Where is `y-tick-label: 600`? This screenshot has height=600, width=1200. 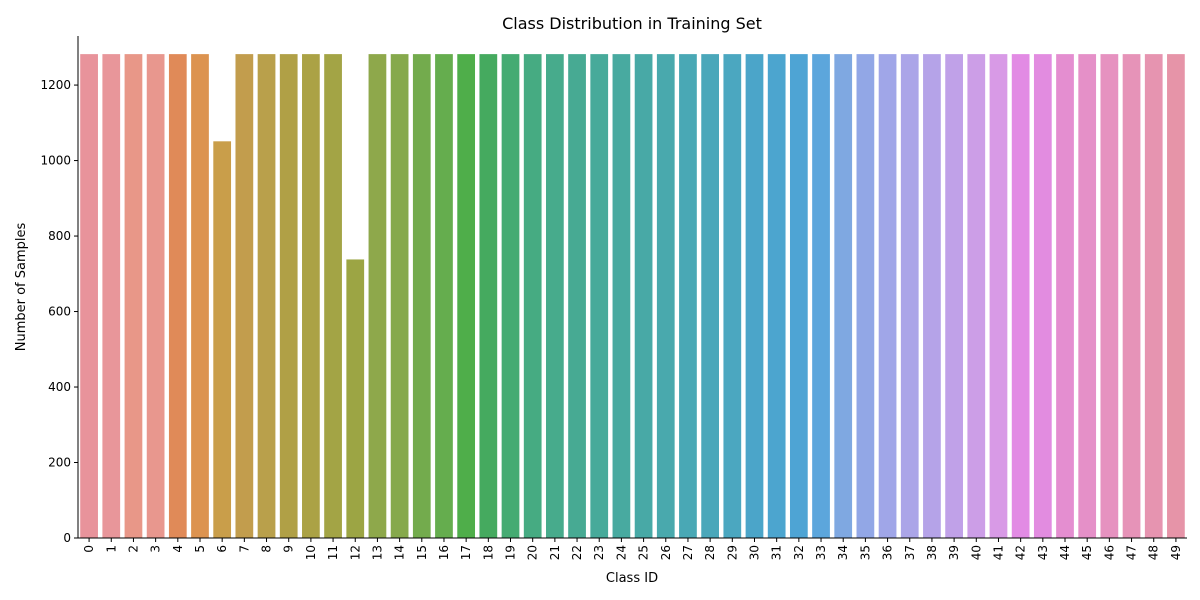 y-tick-label: 600 is located at coordinates (59, 312).